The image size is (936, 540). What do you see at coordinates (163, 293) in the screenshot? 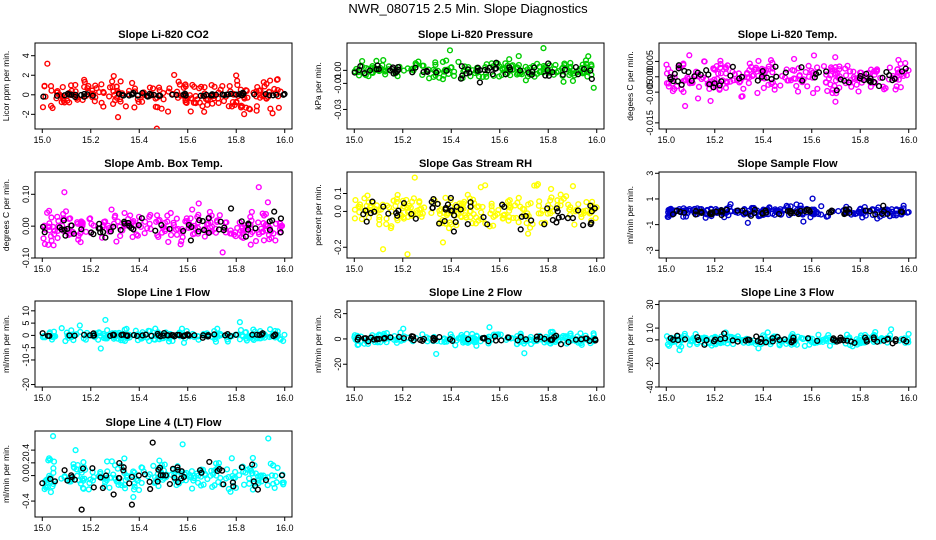
I see `panel-title: Slope Line 1 Flow` at bounding box center [163, 293].